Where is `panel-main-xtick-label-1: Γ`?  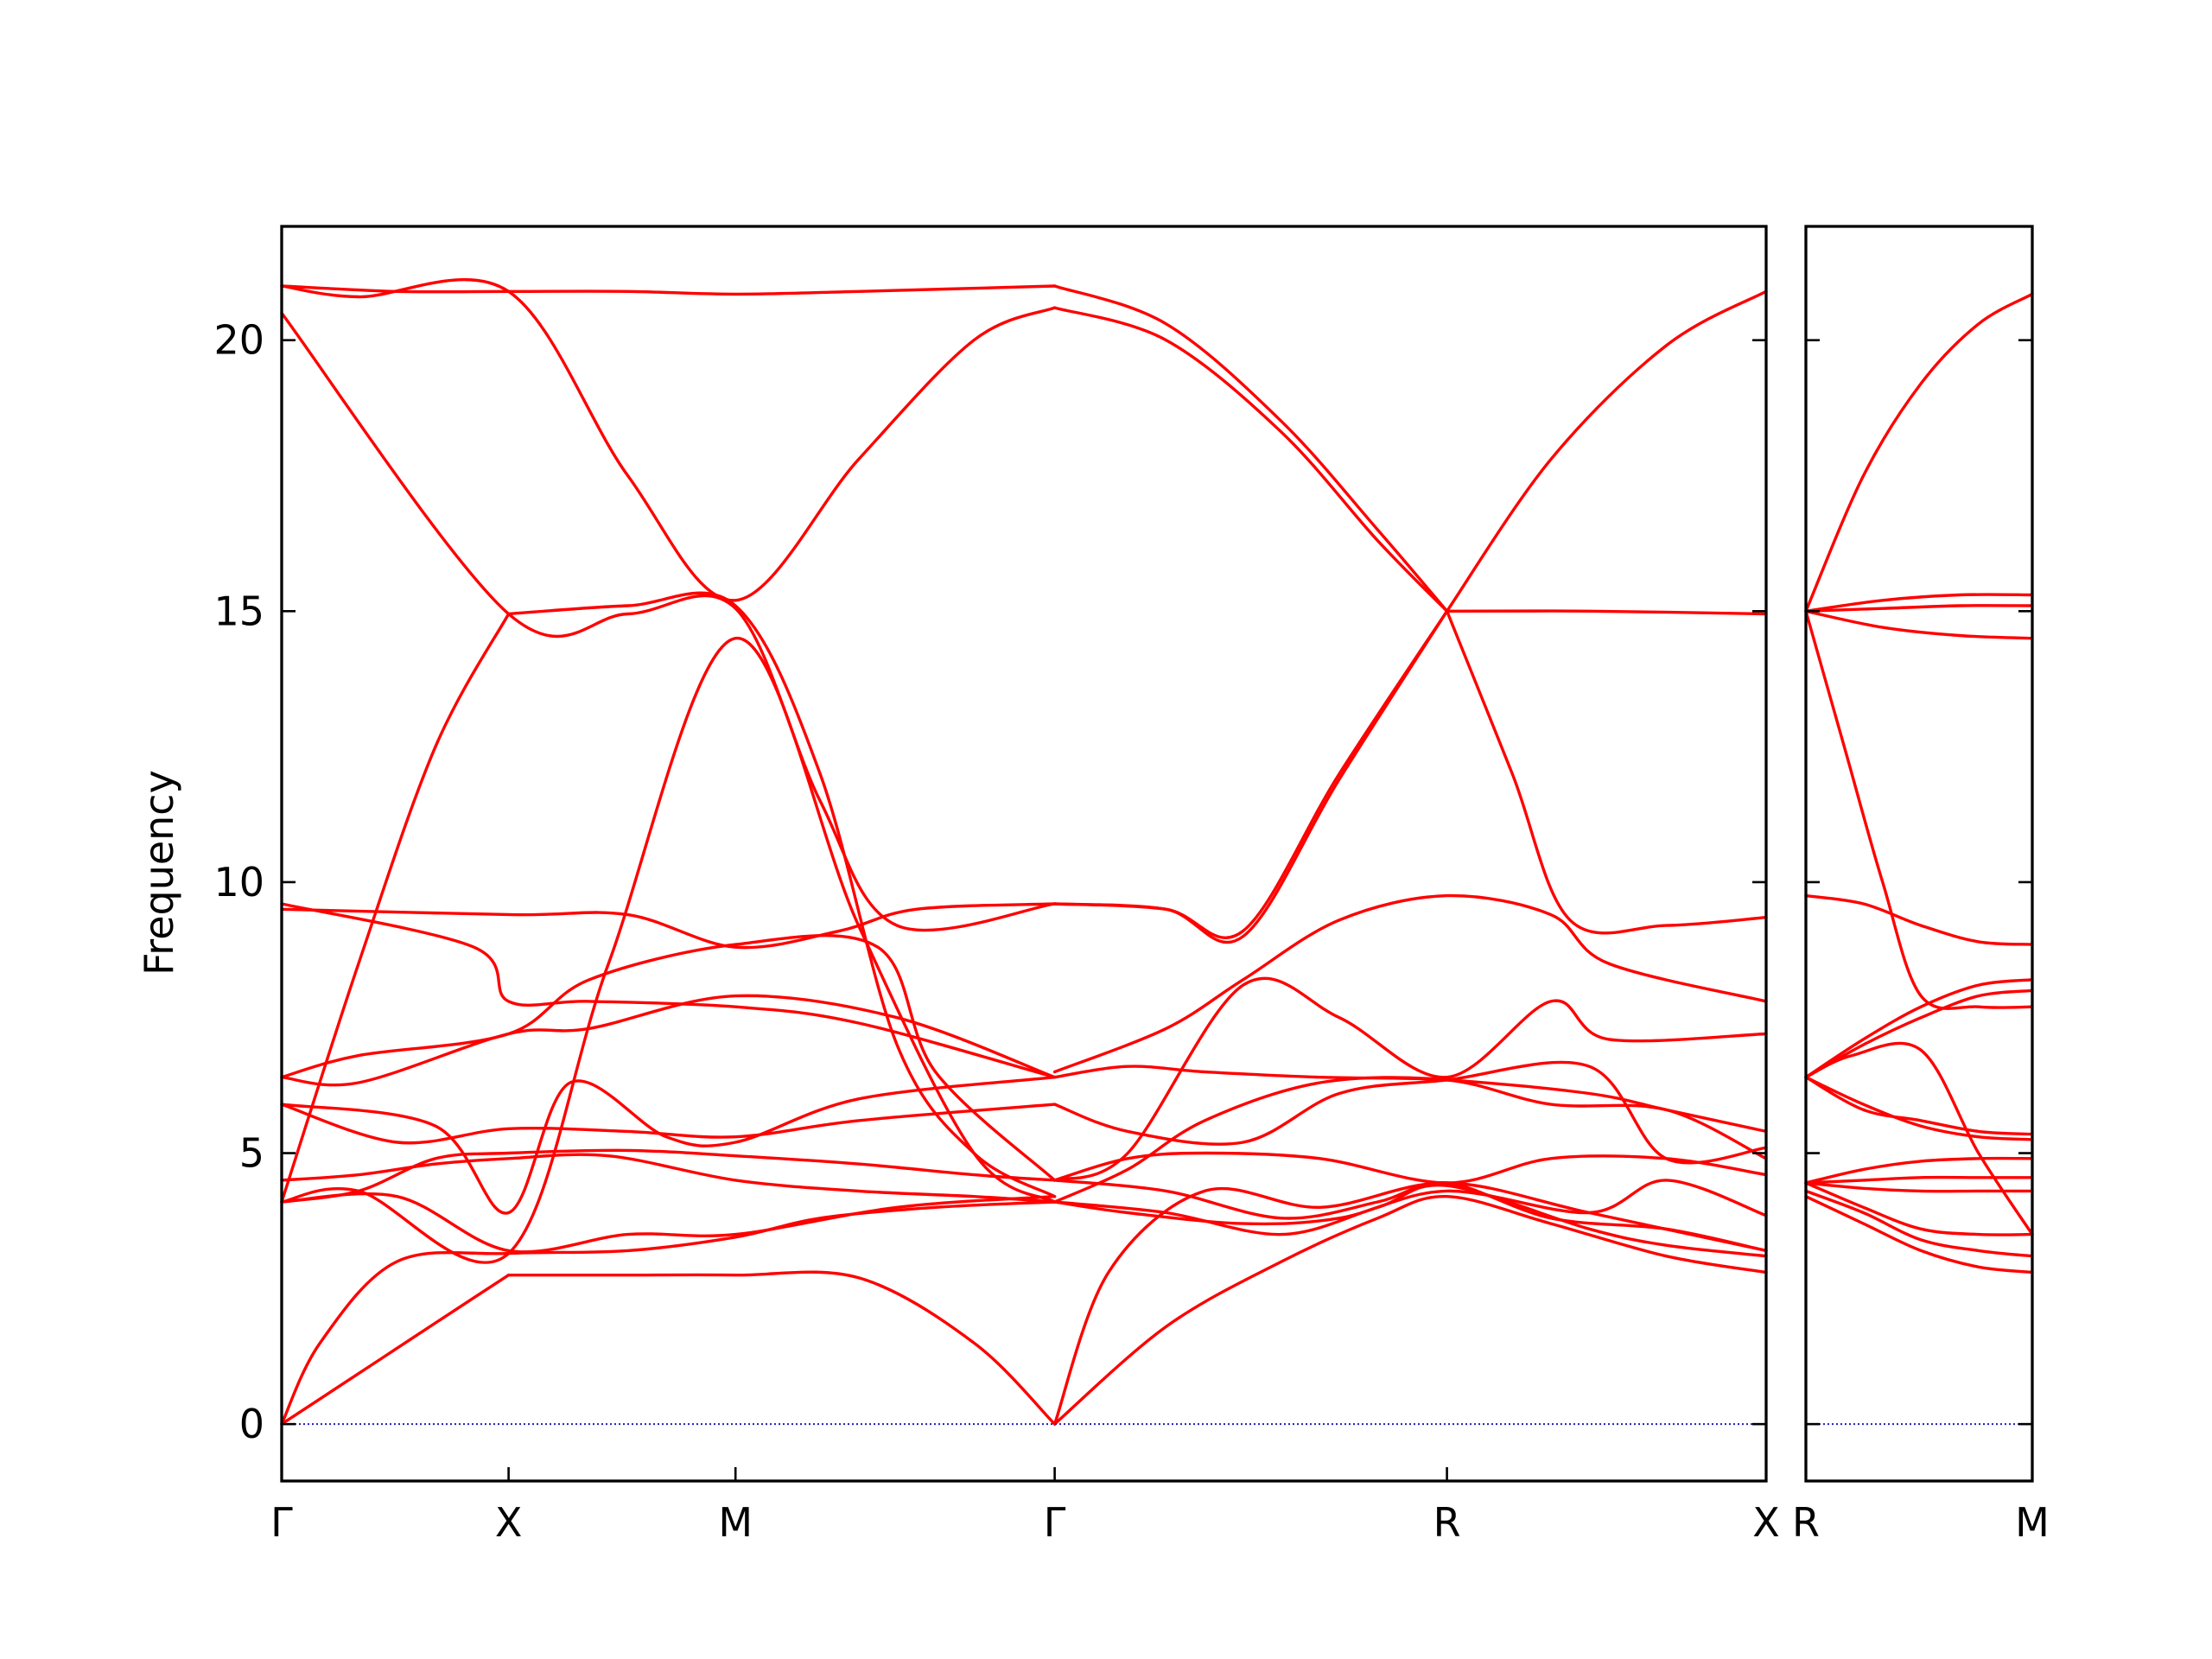 panel-main-xtick-label-1: Γ is located at coordinates (281, 1522).